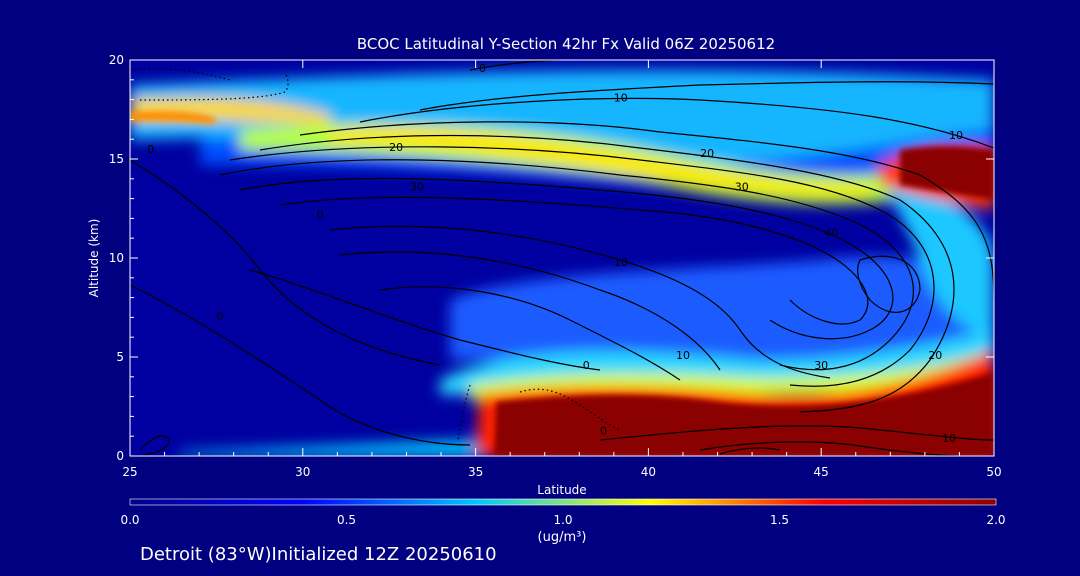 Image resolution: width=1080 pixels, height=576 pixels. What do you see at coordinates (318, 554) in the screenshot?
I see `footer-caption: Detroit (83°W)Initialized 12Z 20250610` at bounding box center [318, 554].